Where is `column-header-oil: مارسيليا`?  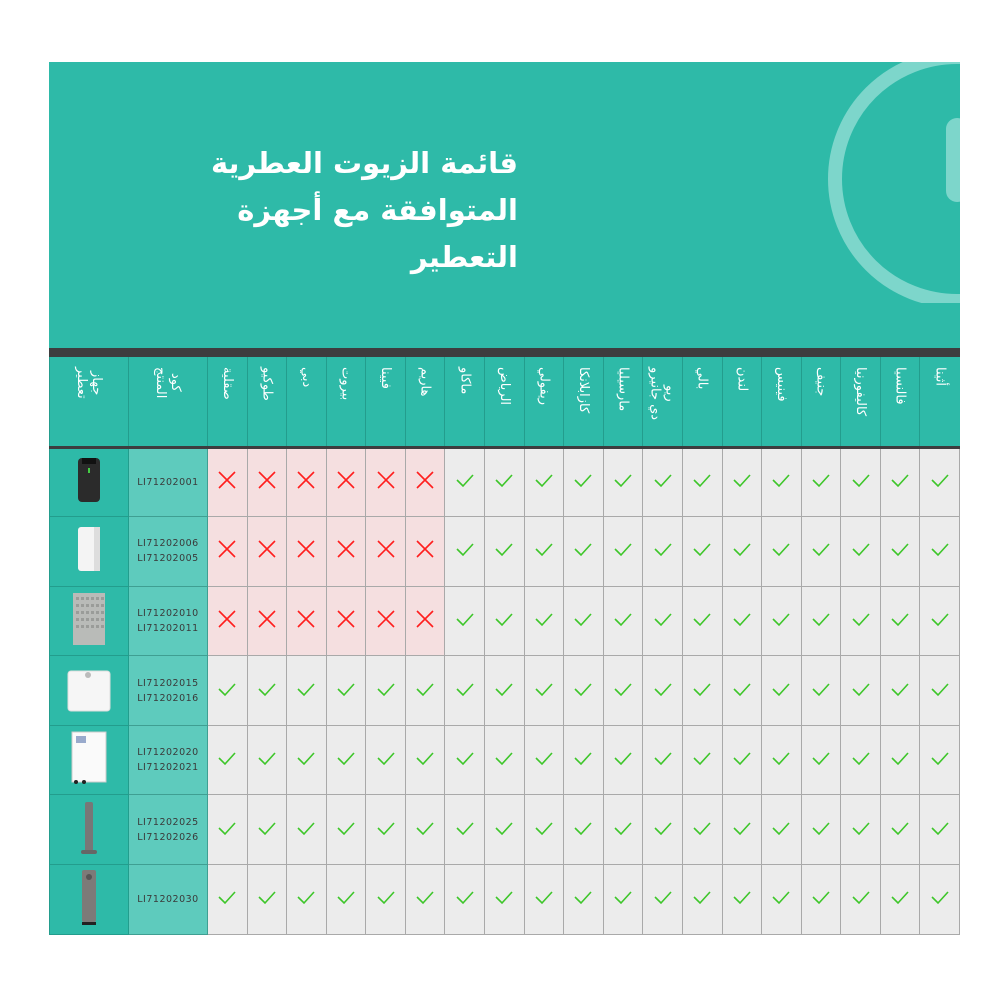
column-header-oil: مارسيليا is located at coordinates (622, 403).